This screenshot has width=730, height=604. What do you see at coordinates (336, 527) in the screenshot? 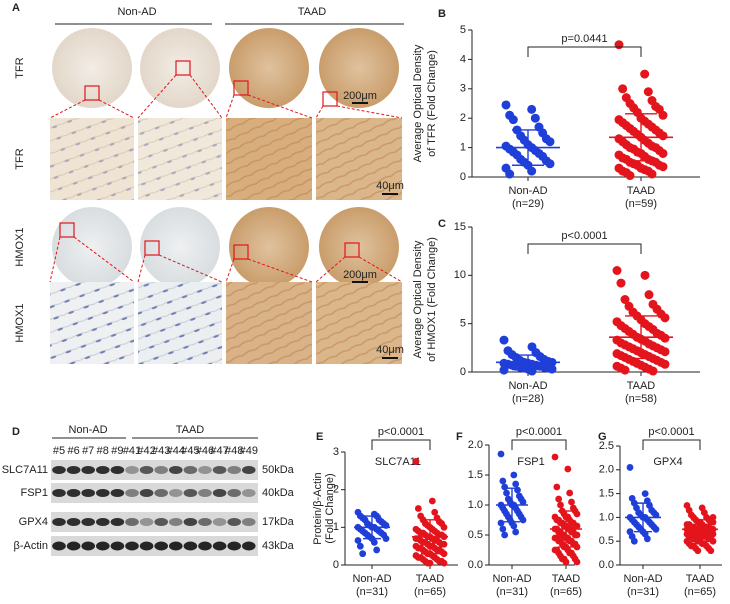
I see `y-tick-label: 1` at bounding box center [336, 527].